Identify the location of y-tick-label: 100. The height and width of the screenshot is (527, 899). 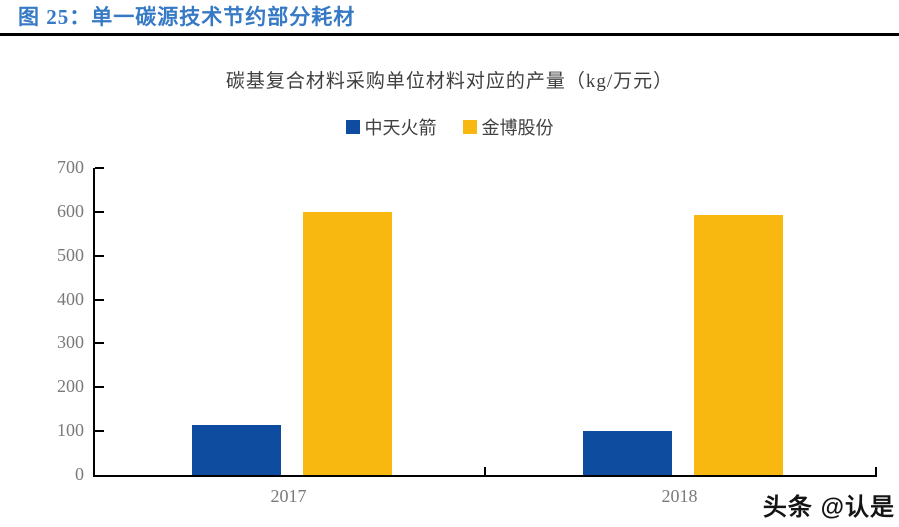
(70, 430).